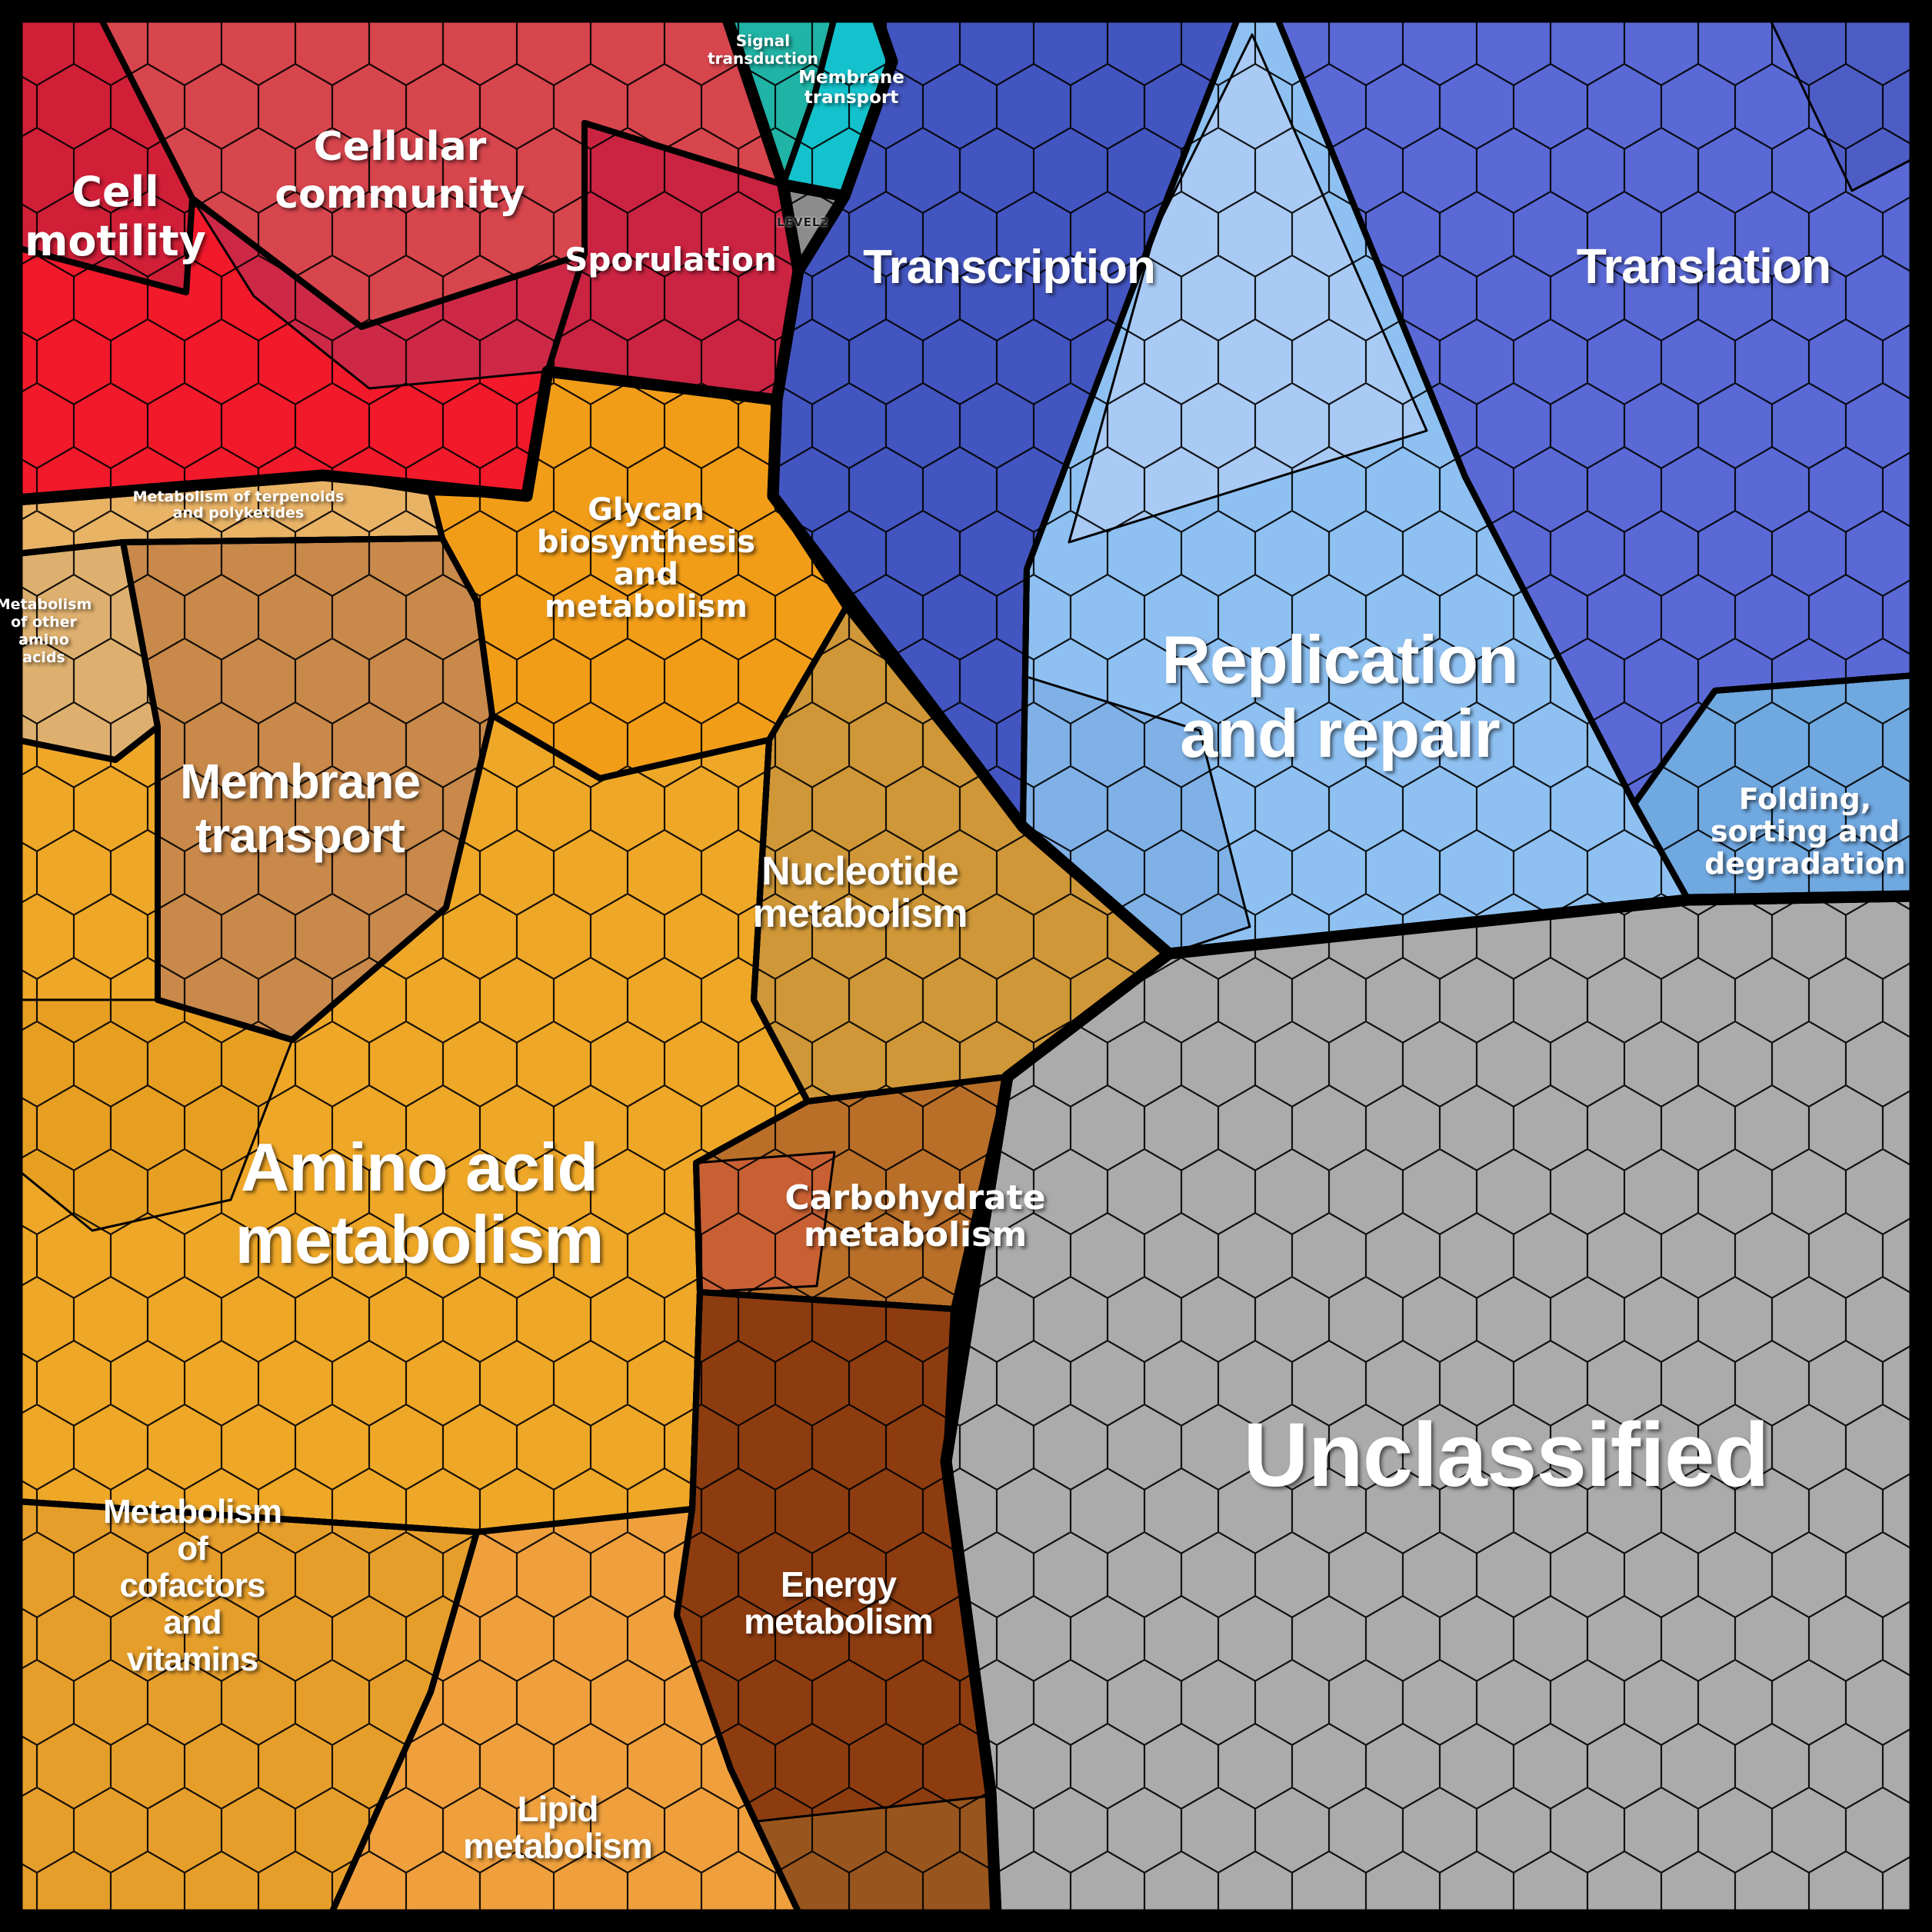  Describe the element at coordinates (419, 1203) in the screenshot. I see `label-amino: Amino acid metabolism` at that location.